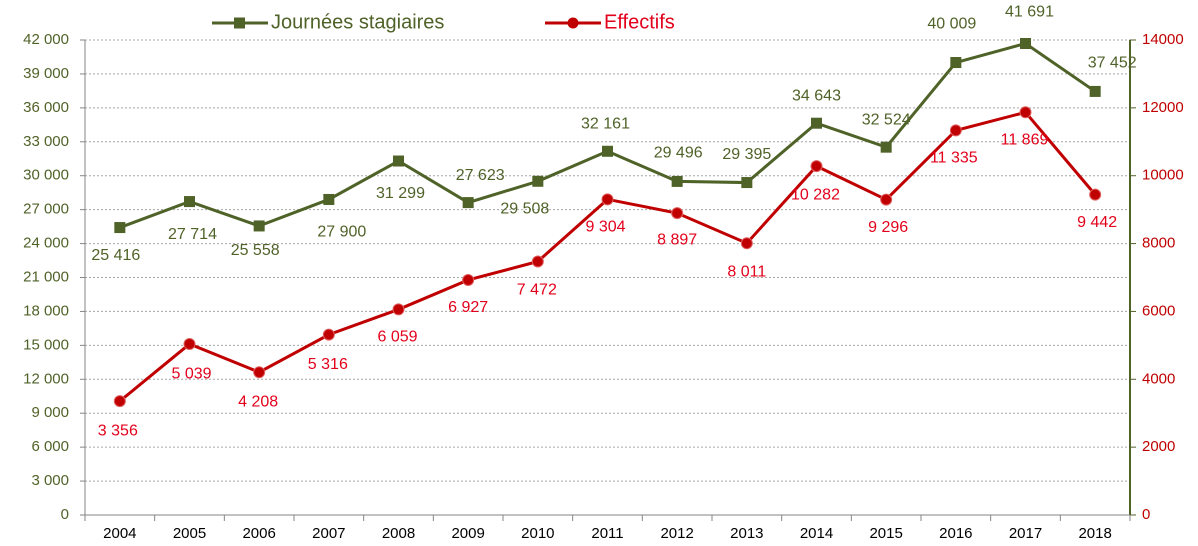  I want to click on data-label: 25 558, so click(255, 250).